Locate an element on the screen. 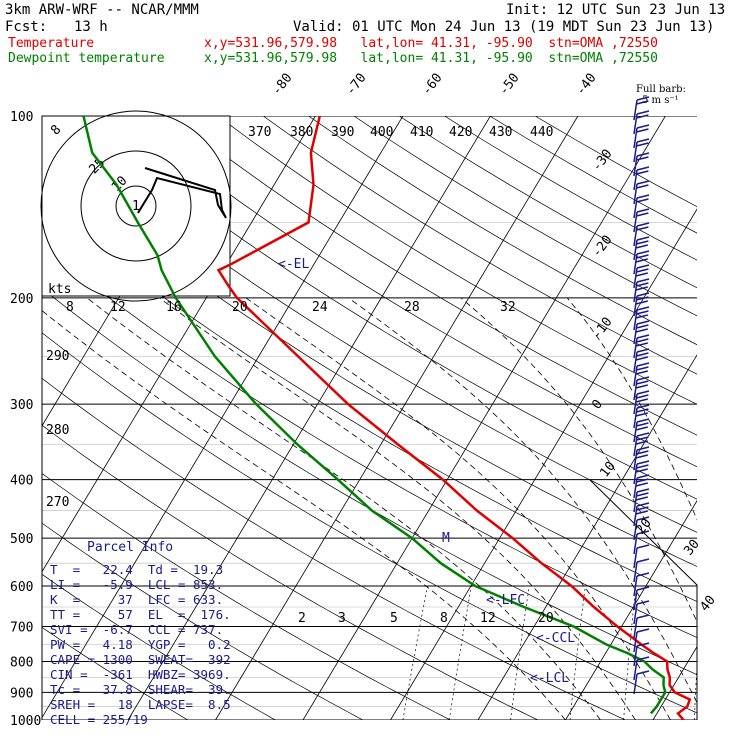  parcel-row: CAPE = 1300 SWEAT= 392 is located at coordinates (140, 659).